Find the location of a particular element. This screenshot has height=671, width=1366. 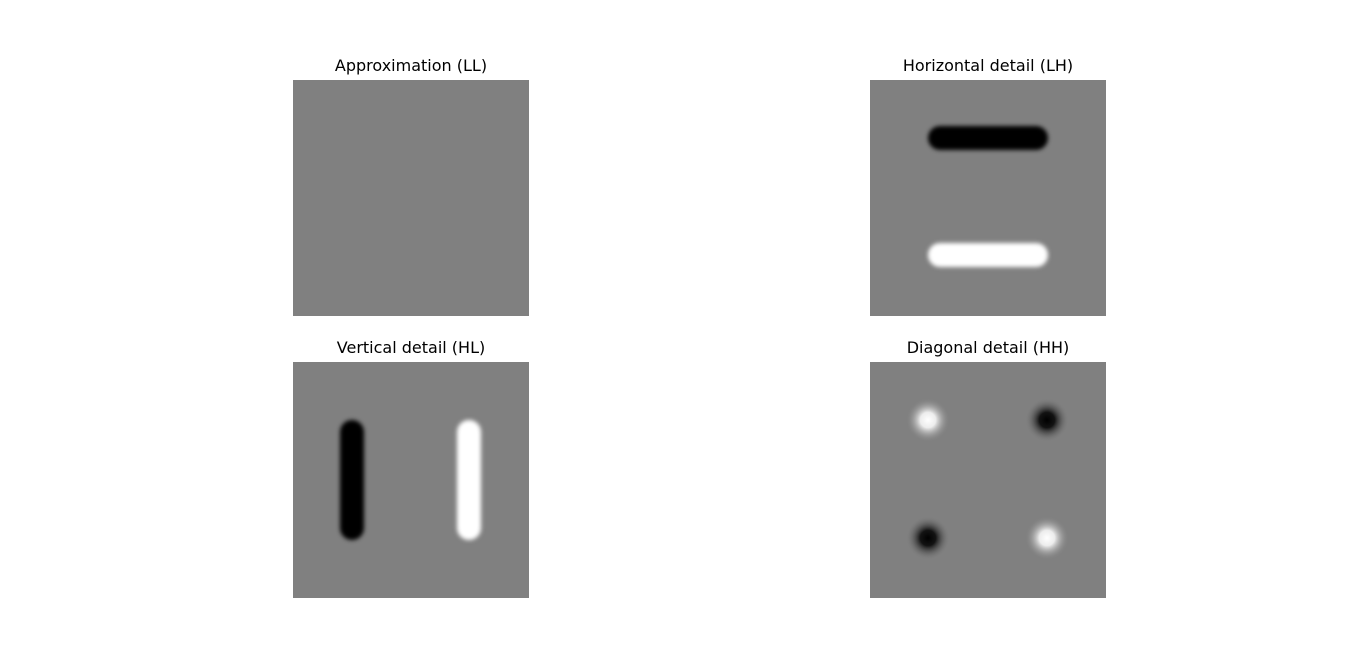

dark-blob-top-right is located at coordinates (1047, 420).